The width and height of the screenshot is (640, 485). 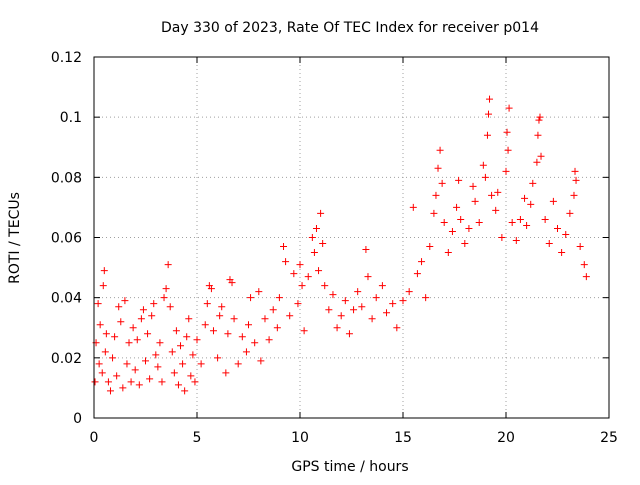 I want to click on x-tick-label: 10, so click(x=300, y=438).